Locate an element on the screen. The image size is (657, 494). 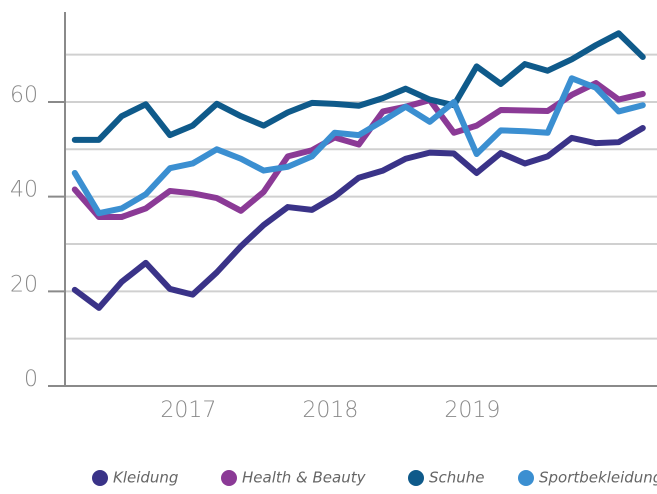
y-tick-label: 60 is located at coordinates (24, 95).